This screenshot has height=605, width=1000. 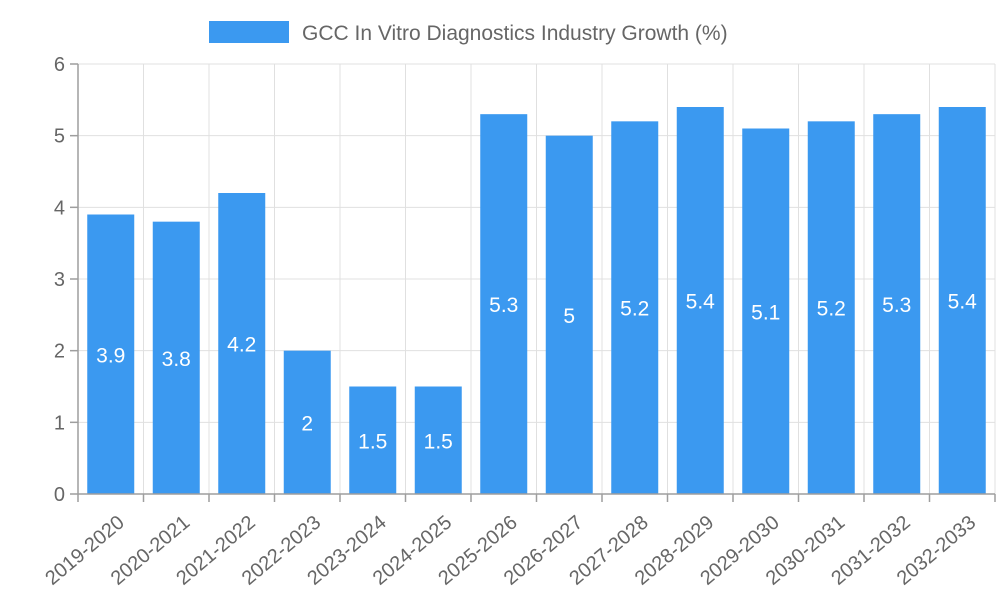 What do you see at coordinates (66, 280) in the screenshot?
I see `y-axis-ticks: 0 1 2 3 4 5 6` at bounding box center [66, 280].